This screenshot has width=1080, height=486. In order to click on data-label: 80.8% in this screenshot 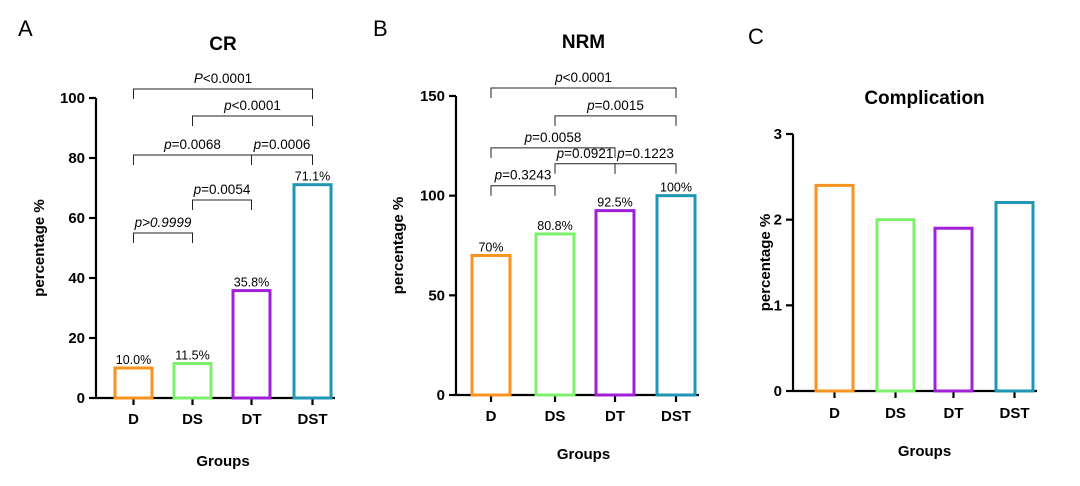, I will do `click(554, 226)`.